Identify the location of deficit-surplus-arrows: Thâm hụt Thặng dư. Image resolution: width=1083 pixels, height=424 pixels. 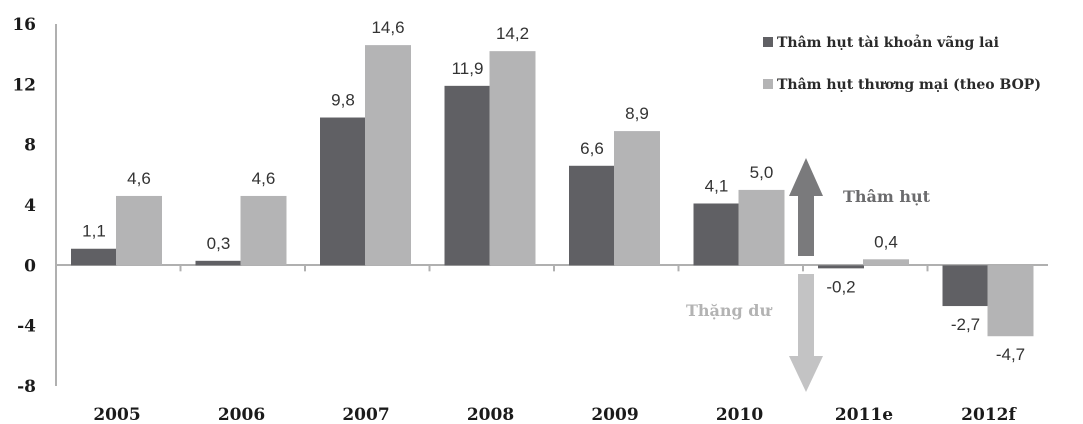
(808, 275).